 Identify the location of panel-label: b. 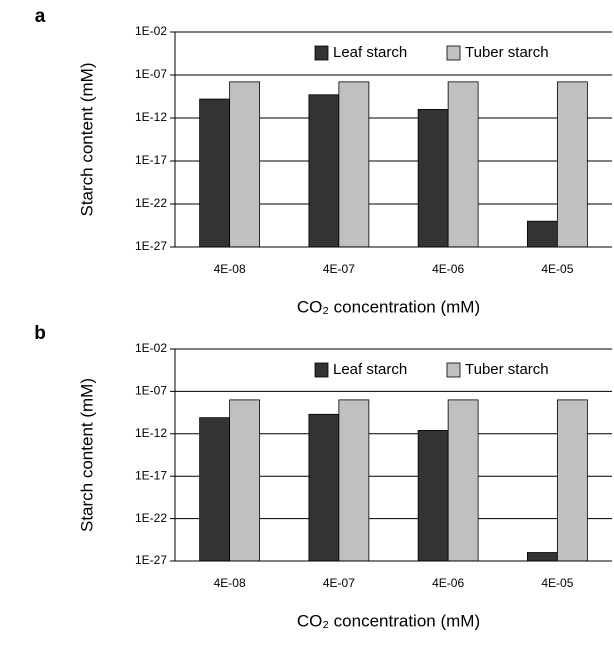
(40, 333).